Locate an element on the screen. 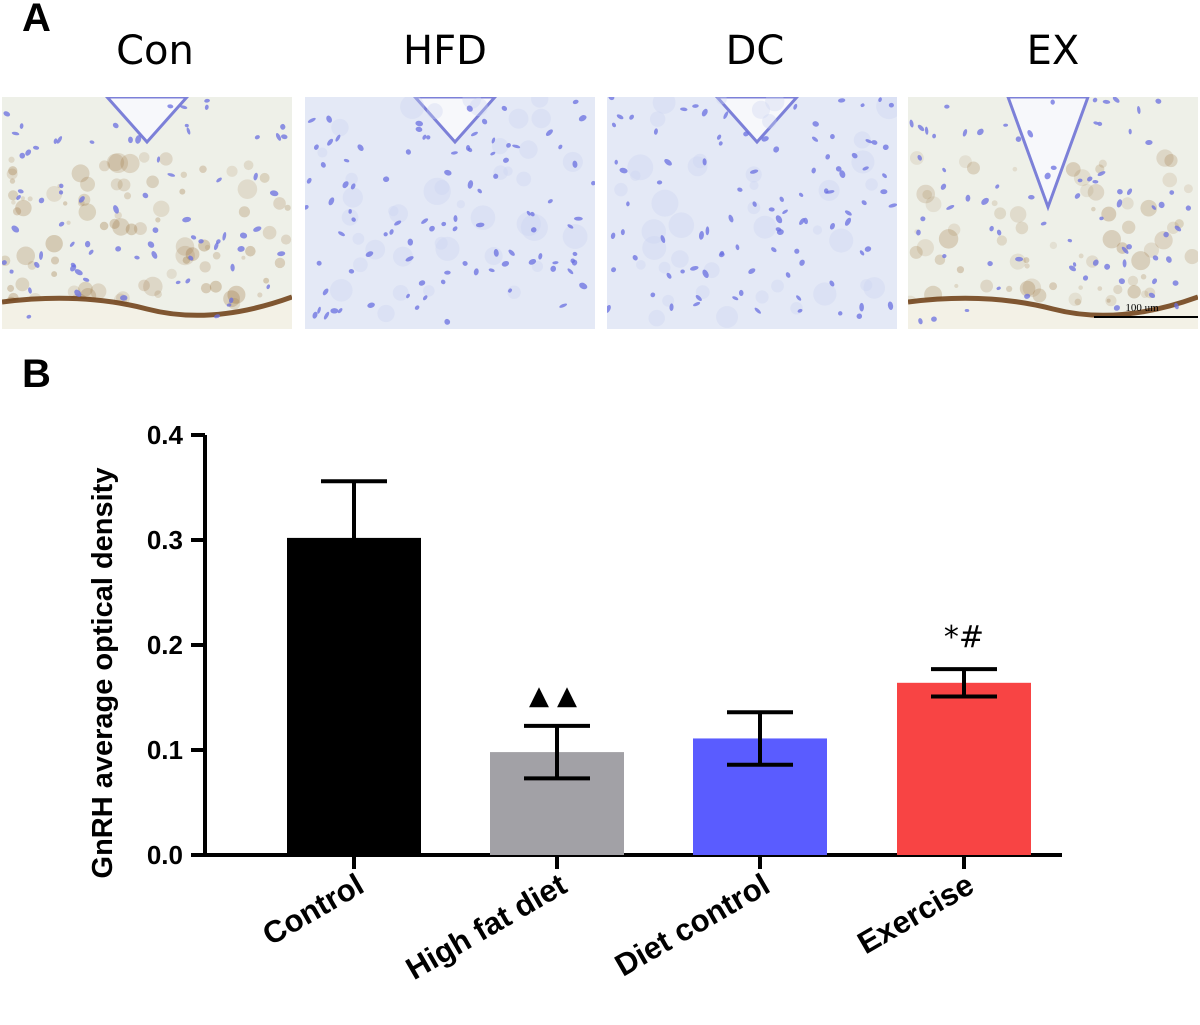  y-tick-label: 0.0 is located at coordinates (165, 855).